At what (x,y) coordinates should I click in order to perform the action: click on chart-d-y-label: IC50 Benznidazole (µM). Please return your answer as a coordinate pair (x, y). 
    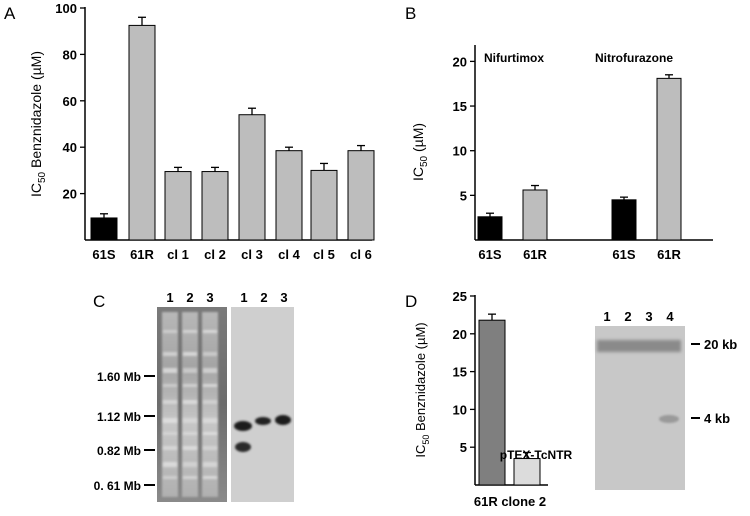
    Looking at the image, I should click on (422, 389).